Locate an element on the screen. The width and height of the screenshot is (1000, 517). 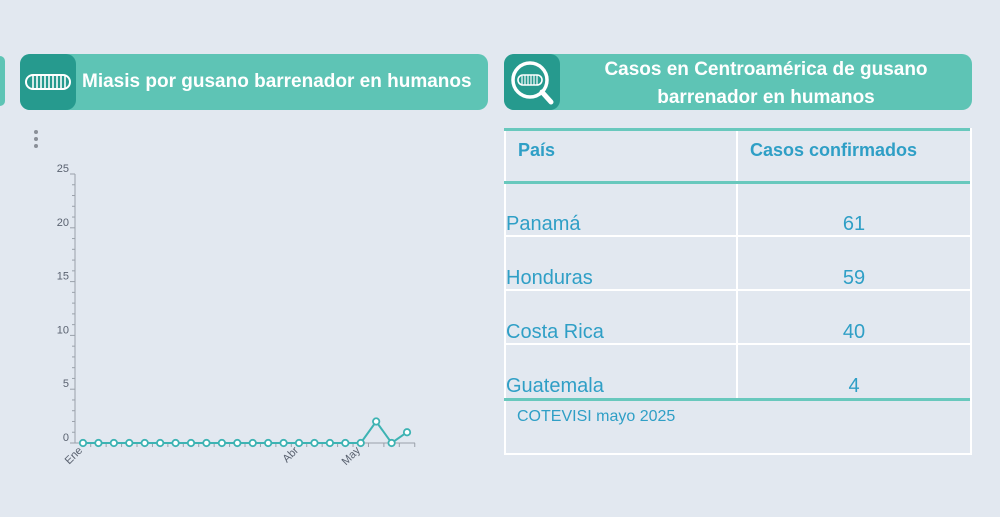
previous-panel-tab is located at coordinates (2, 81).